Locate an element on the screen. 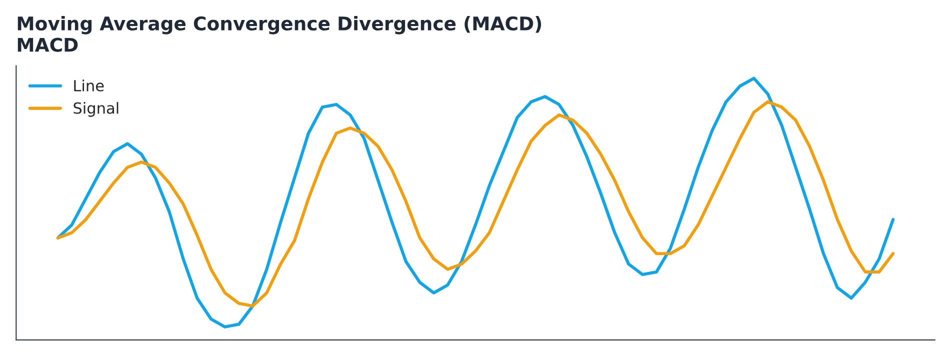 This screenshot has height=356, width=951. chart-title: Moving Average Convergence Divergence (MACD) is located at coordinates (280, 25).